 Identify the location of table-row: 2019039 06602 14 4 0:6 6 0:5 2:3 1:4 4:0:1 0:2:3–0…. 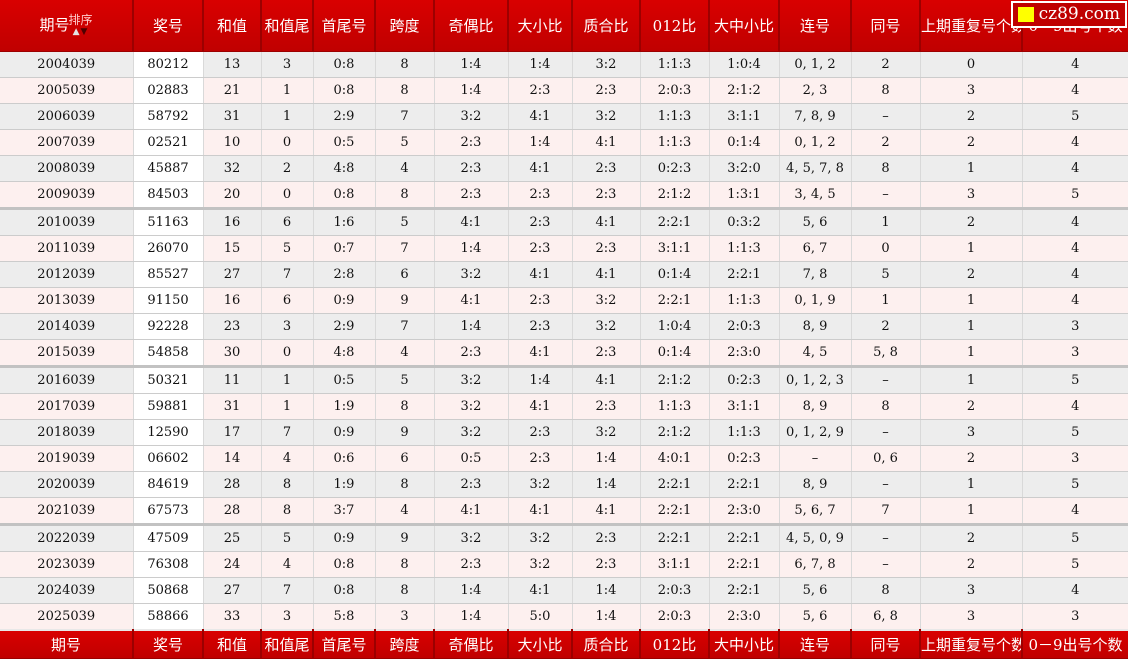
(564, 458).